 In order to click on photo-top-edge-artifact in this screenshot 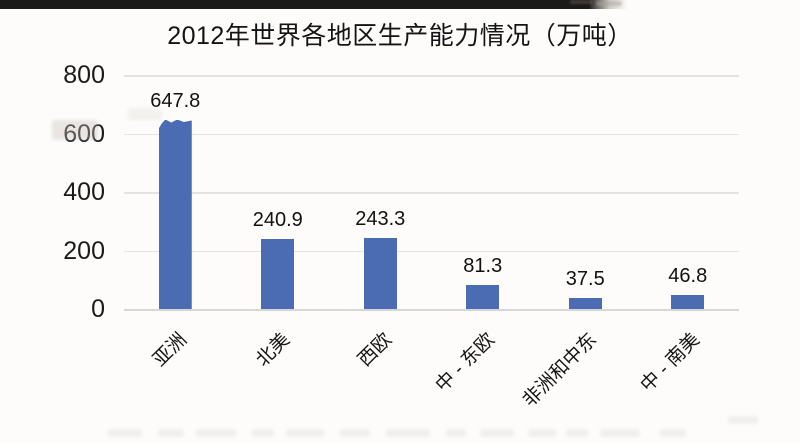, I will do `click(295, 4)`.